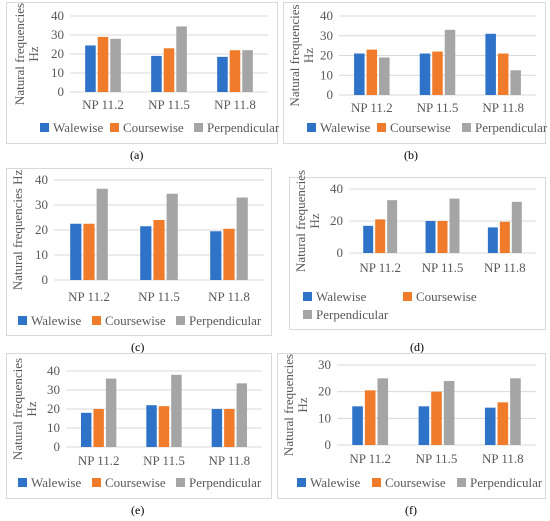  What do you see at coordinates (411, 510) in the screenshot?
I see `caption-f: (f)` at bounding box center [411, 510].